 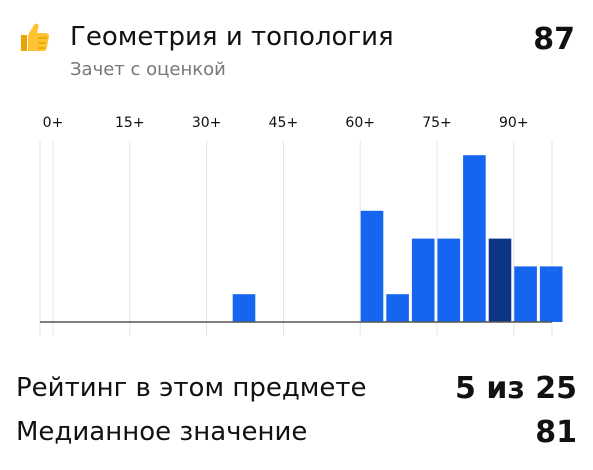 I want to click on x-tick-label: 0+, so click(x=53, y=123).